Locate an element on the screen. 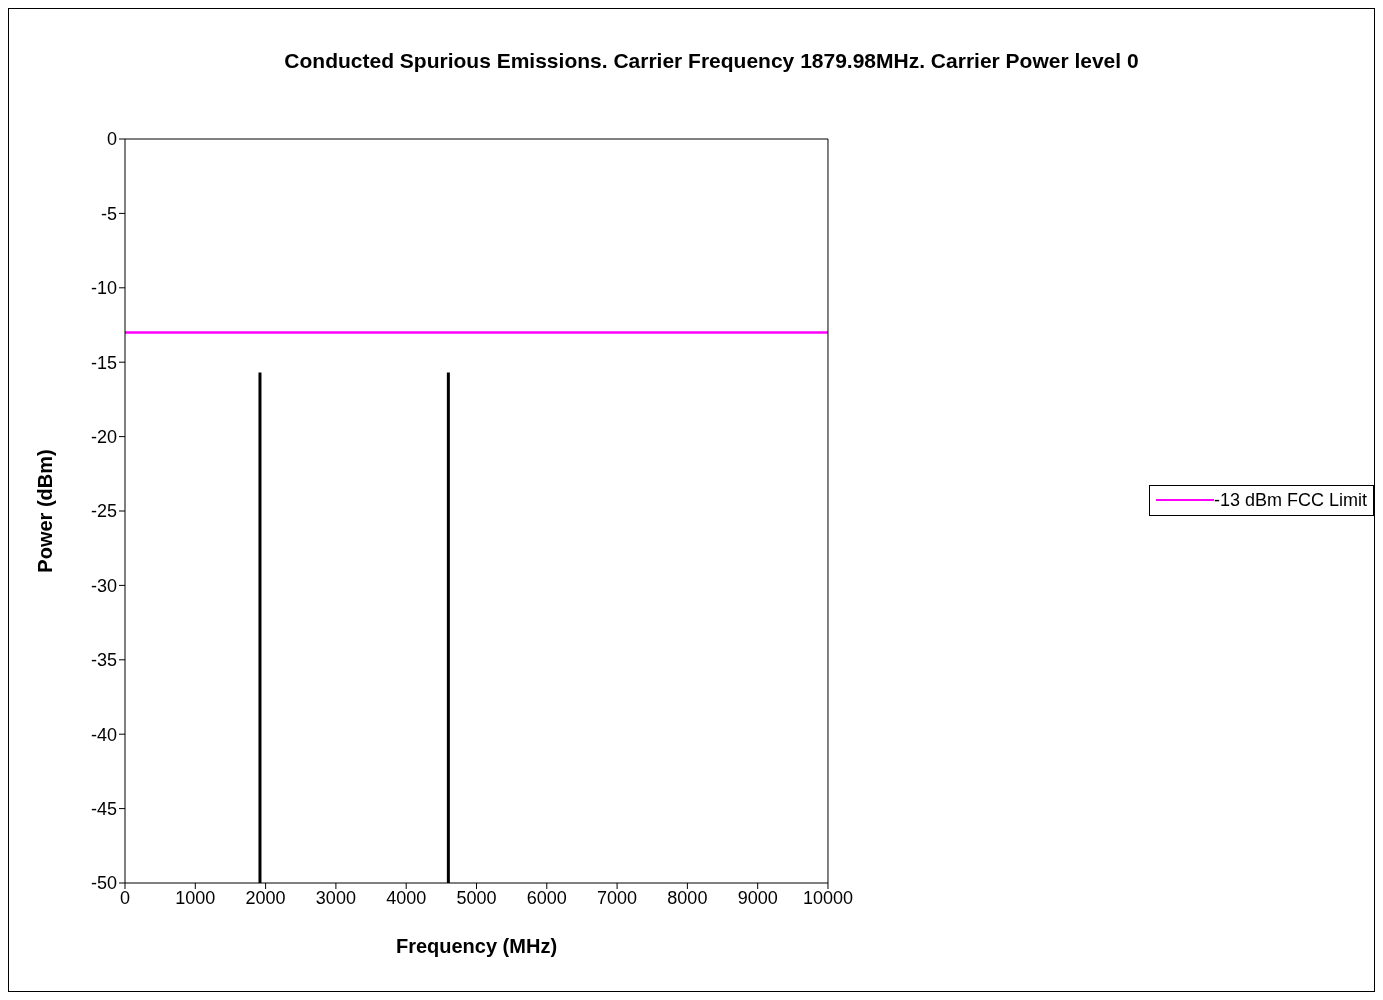  chart-title: Conducted Spurious Emissions. Carrier Frequency 1879.98MHz. Carrier Power level 0 is located at coordinates (711, 61).